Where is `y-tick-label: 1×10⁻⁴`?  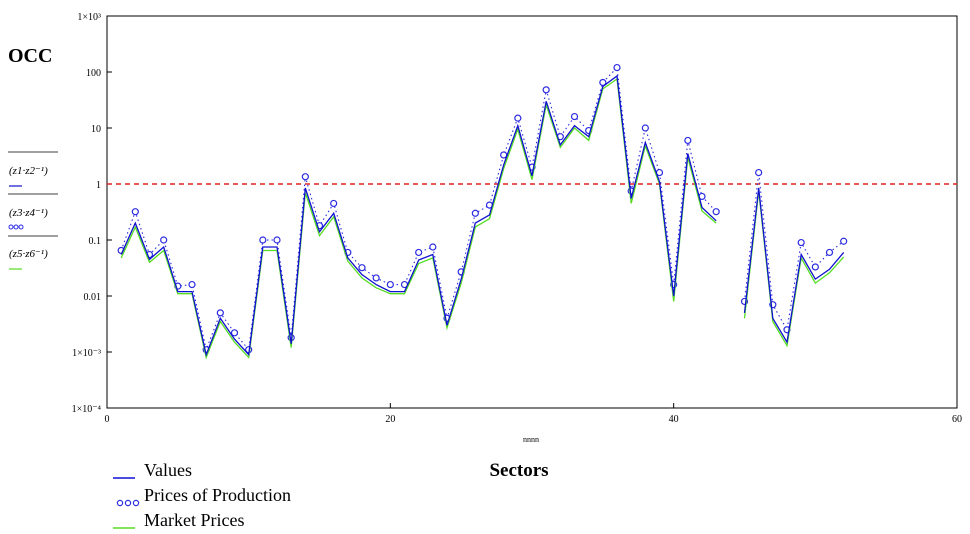
y-tick-label: 1×10⁻⁴ is located at coordinates (87, 409).